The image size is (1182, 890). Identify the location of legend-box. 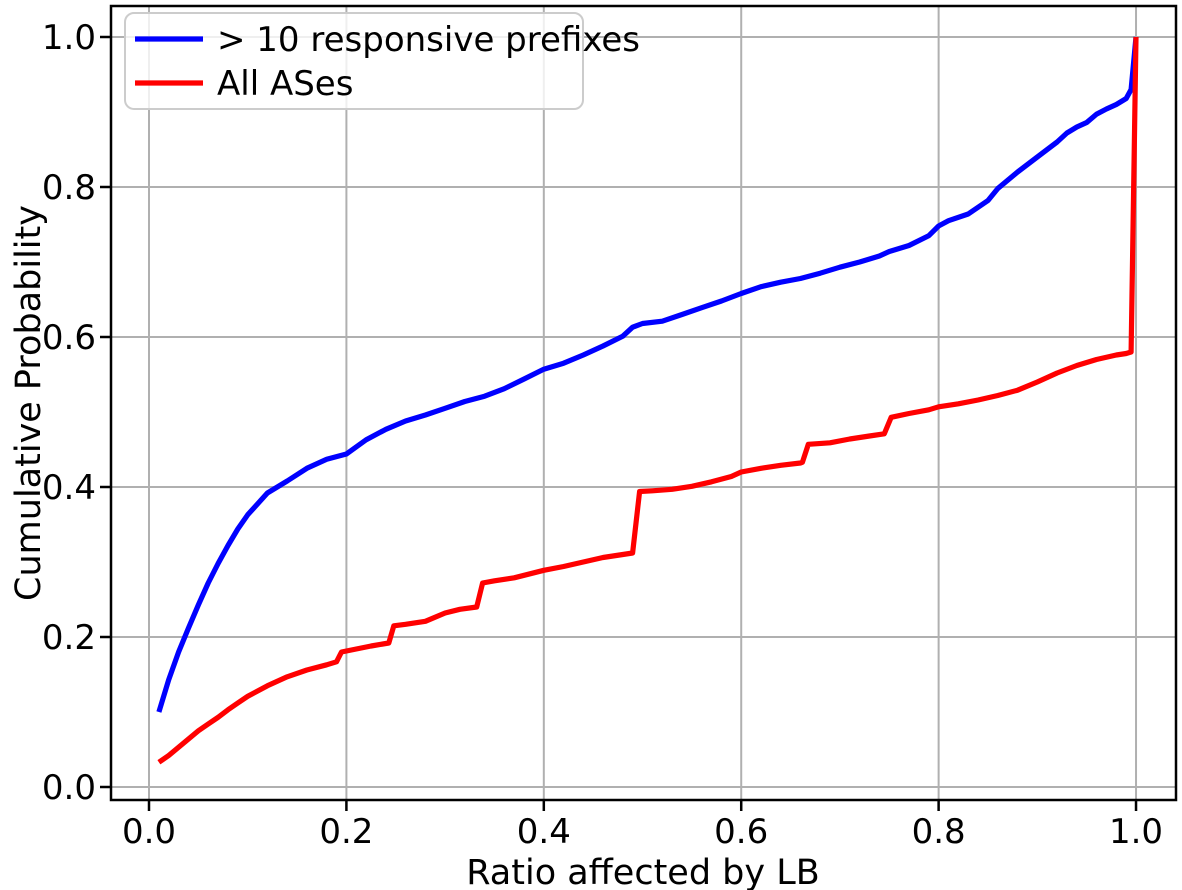
(354, 61).